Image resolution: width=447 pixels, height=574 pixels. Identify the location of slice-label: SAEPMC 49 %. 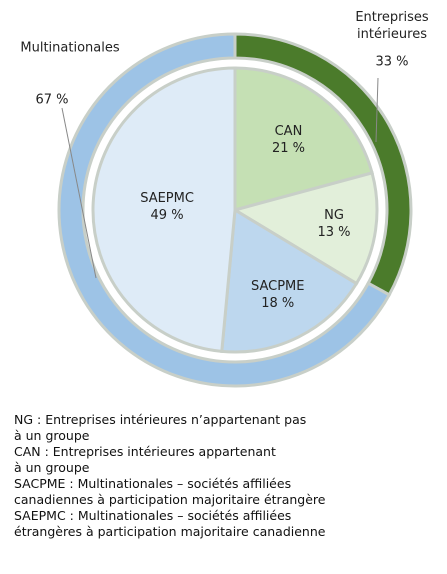
(167, 207).